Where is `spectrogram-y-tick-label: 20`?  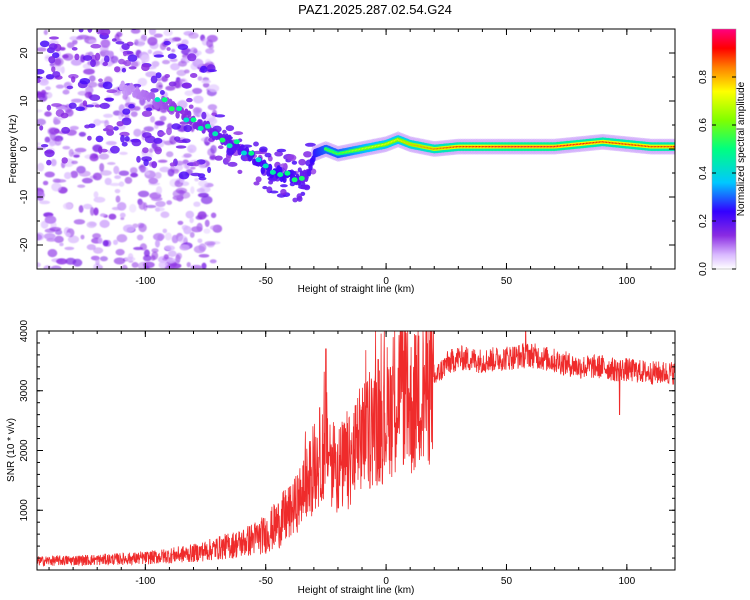
spectrogram-y-tick-label: 20 is located at coordinates (24, 53).